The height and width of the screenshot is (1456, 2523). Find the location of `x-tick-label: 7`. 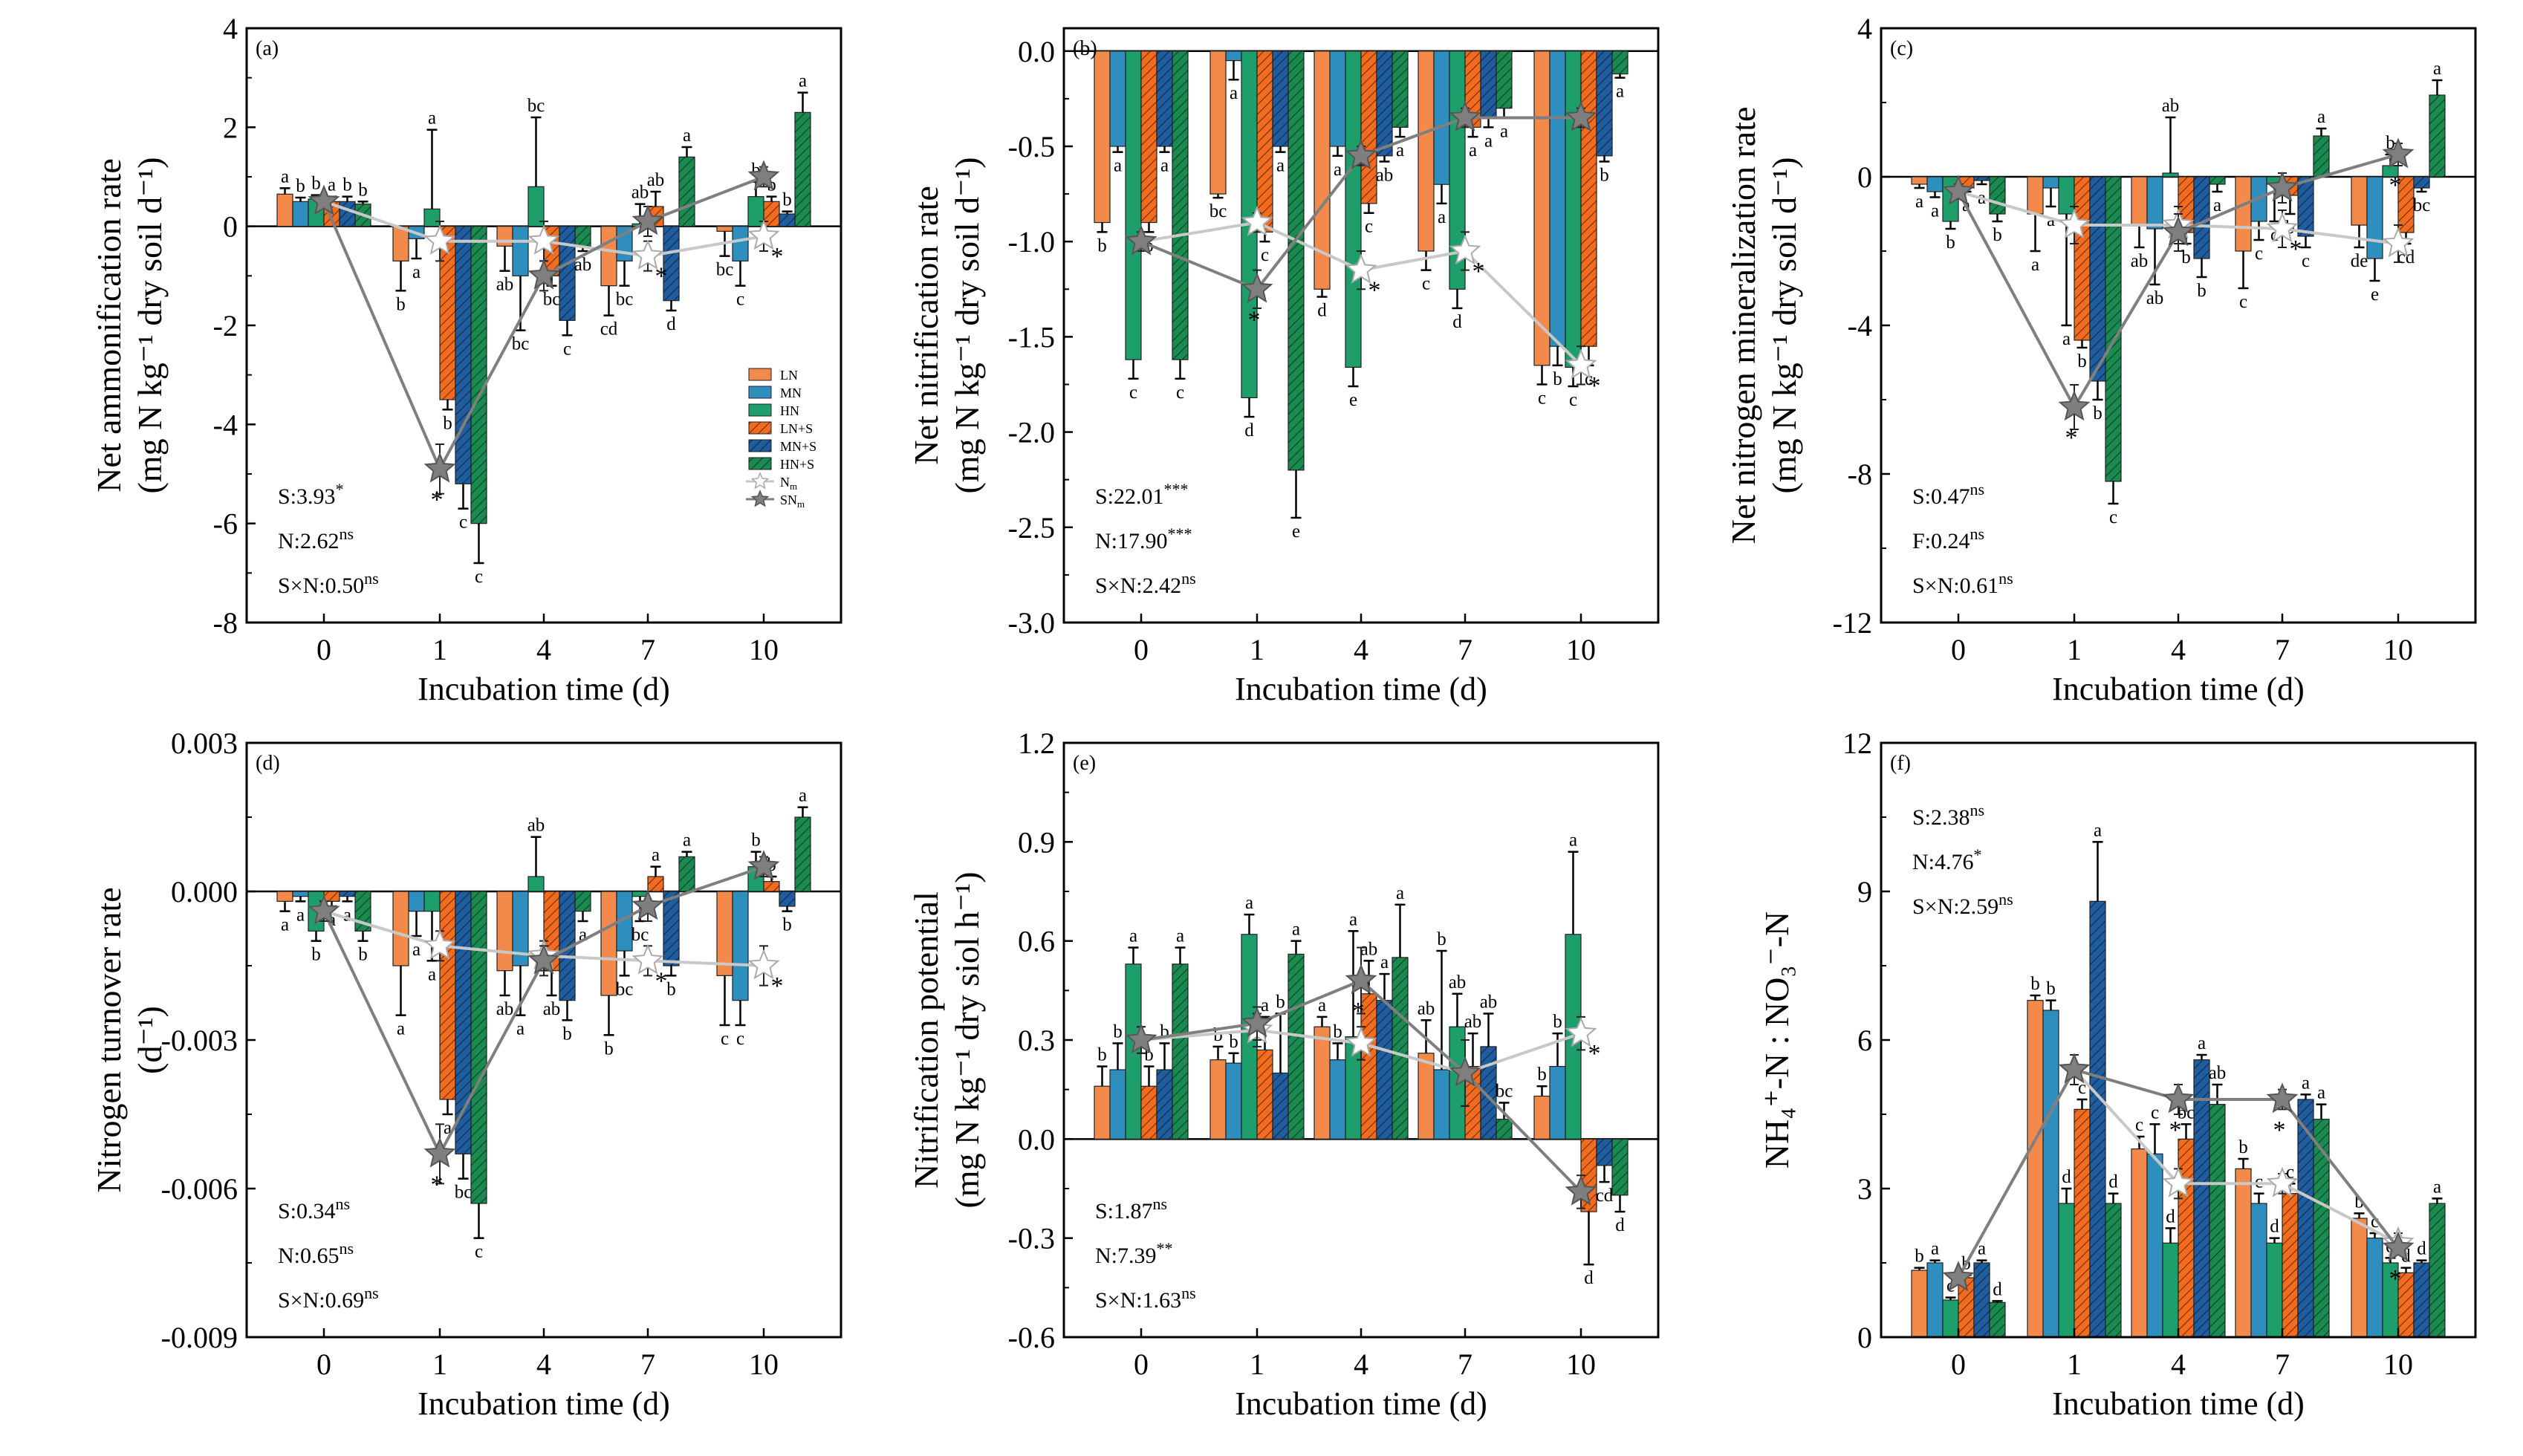

x-tick-label: 7 is located at coordinates (647, 1365).